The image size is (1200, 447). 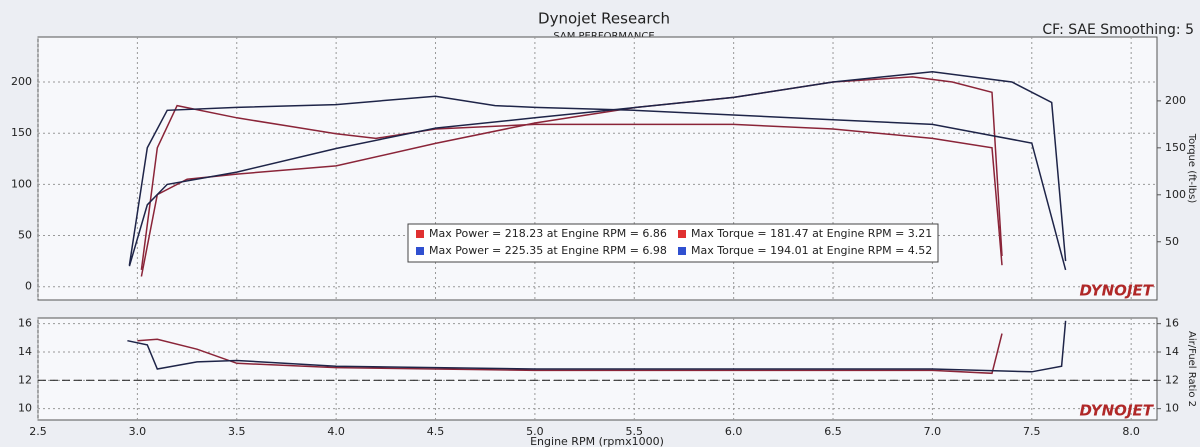 What do you see at coordinates (548, 250) in the screenshot?
I see `legend-label: Max Power = 225.35 at Engine RPM = 6.98` at bounding box center [548, 250].